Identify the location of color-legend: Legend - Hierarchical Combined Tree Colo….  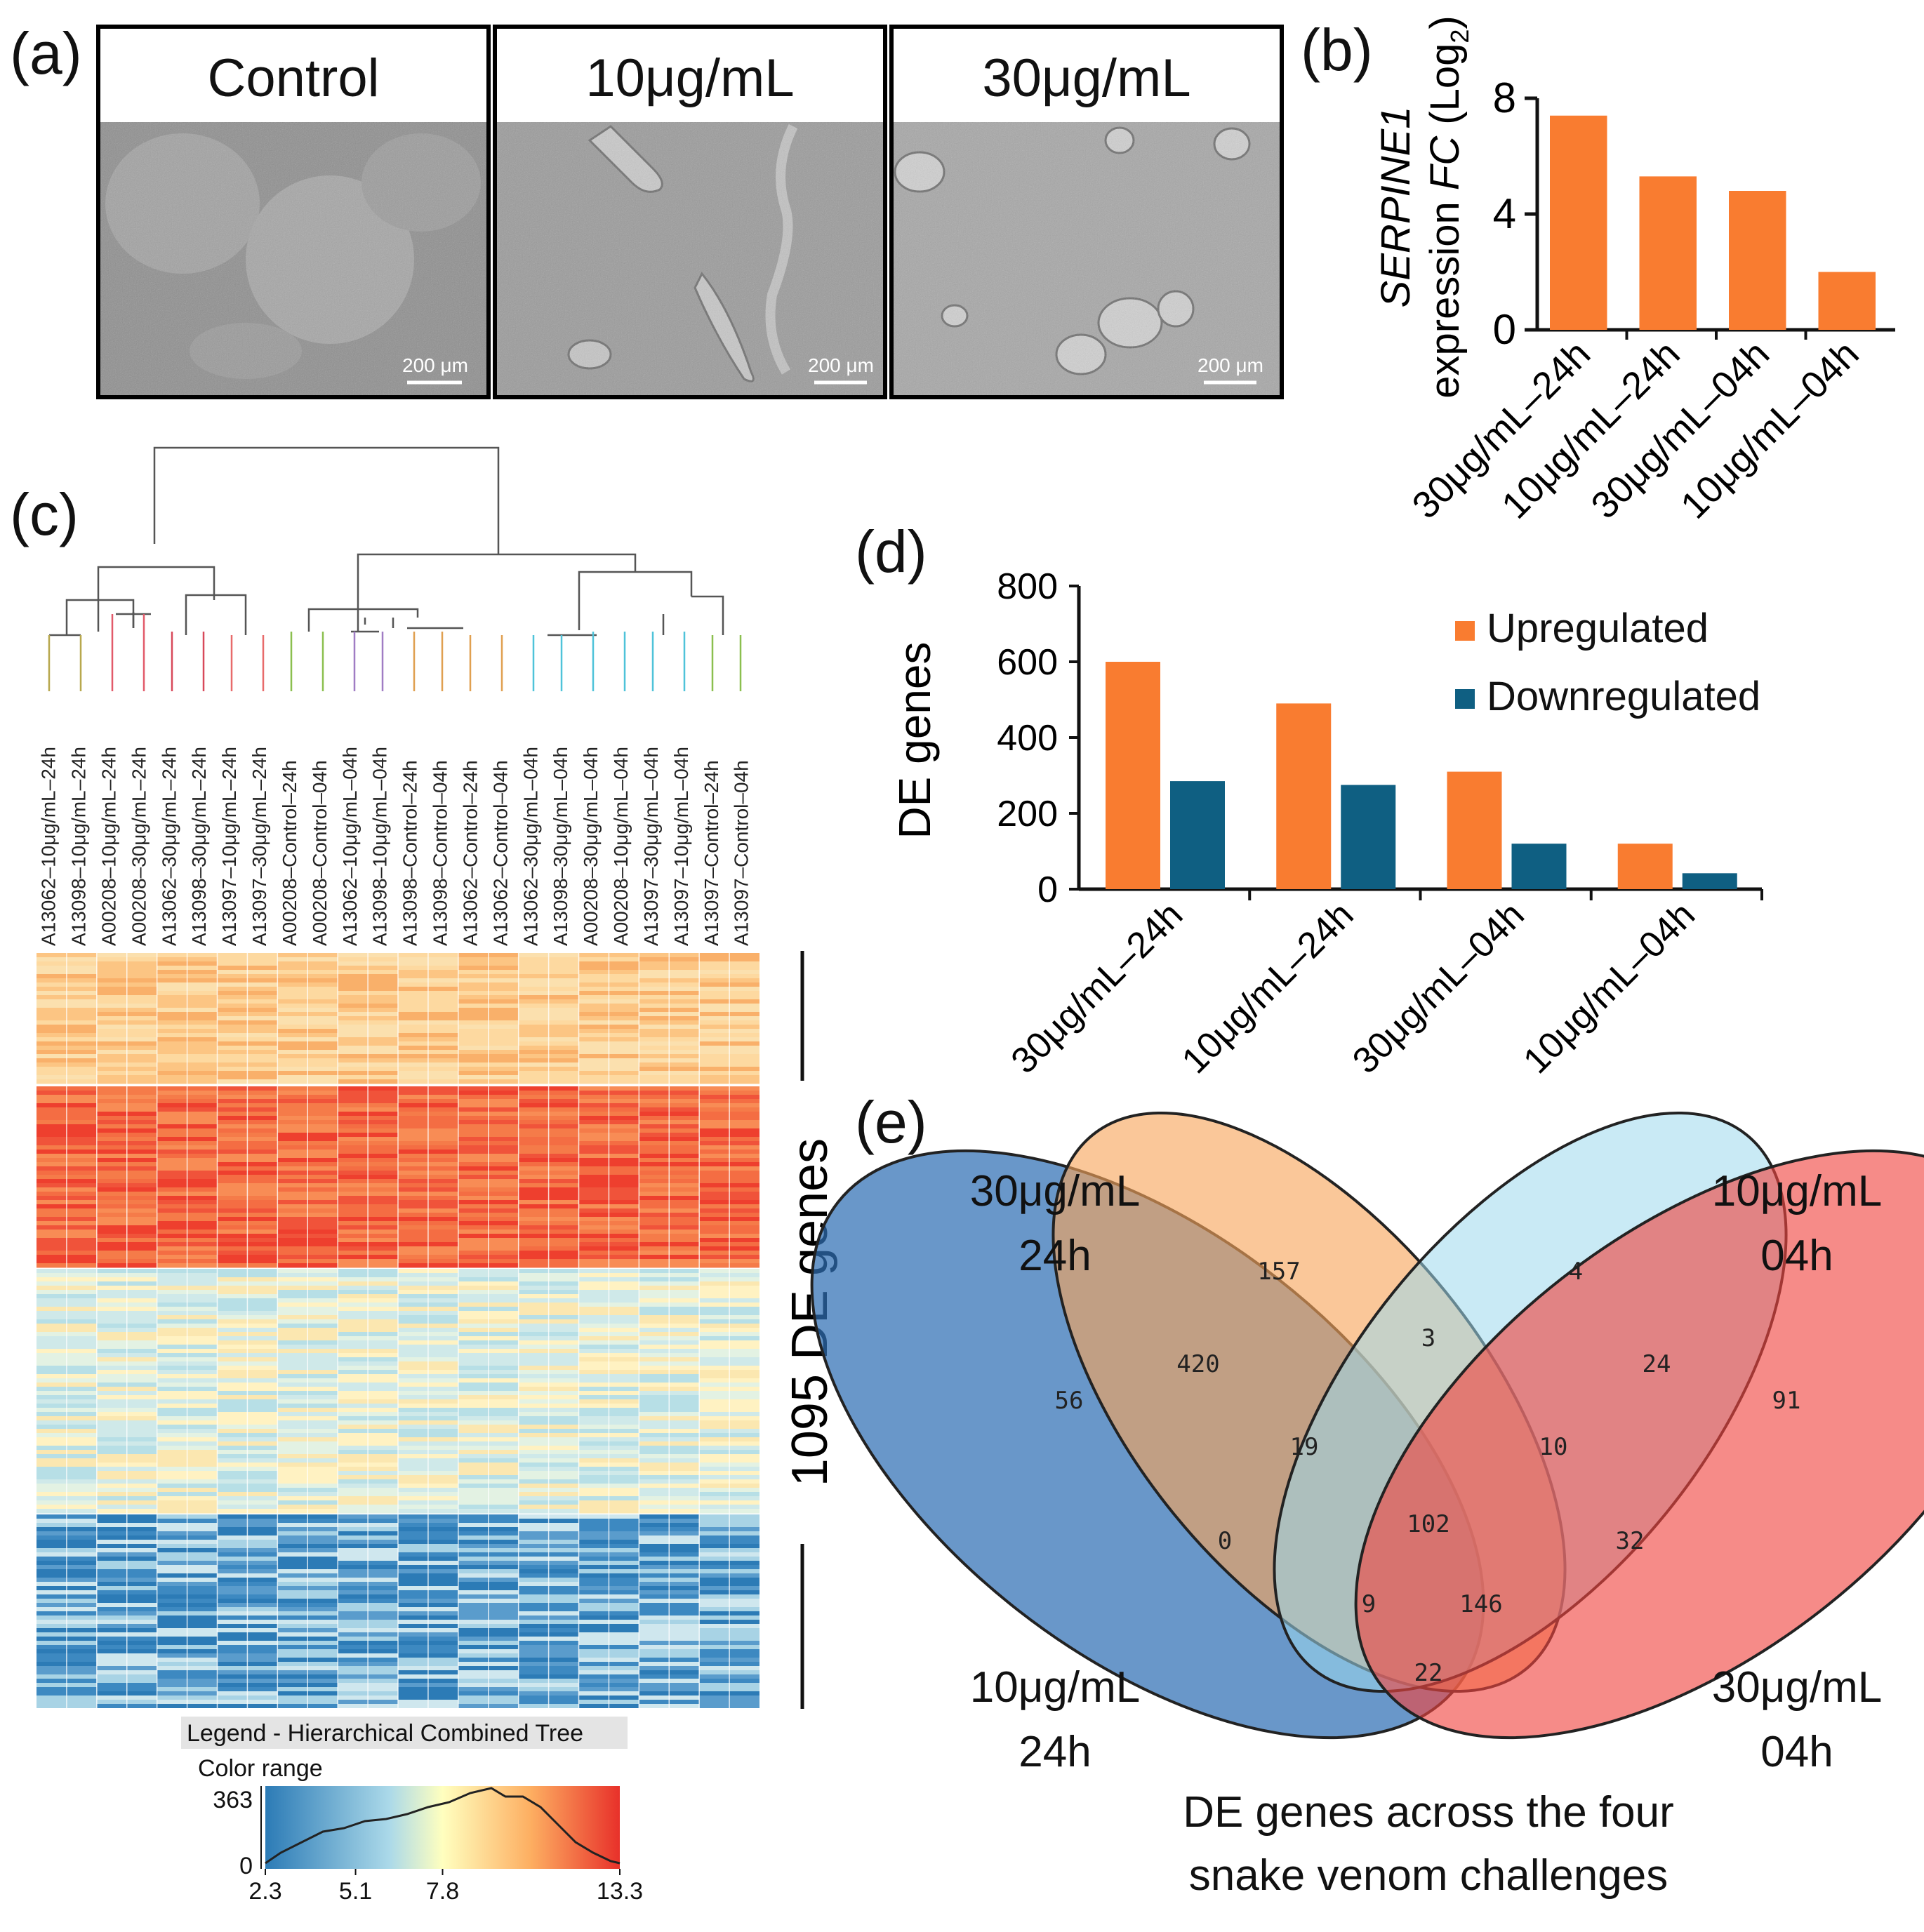
(412, 1811).